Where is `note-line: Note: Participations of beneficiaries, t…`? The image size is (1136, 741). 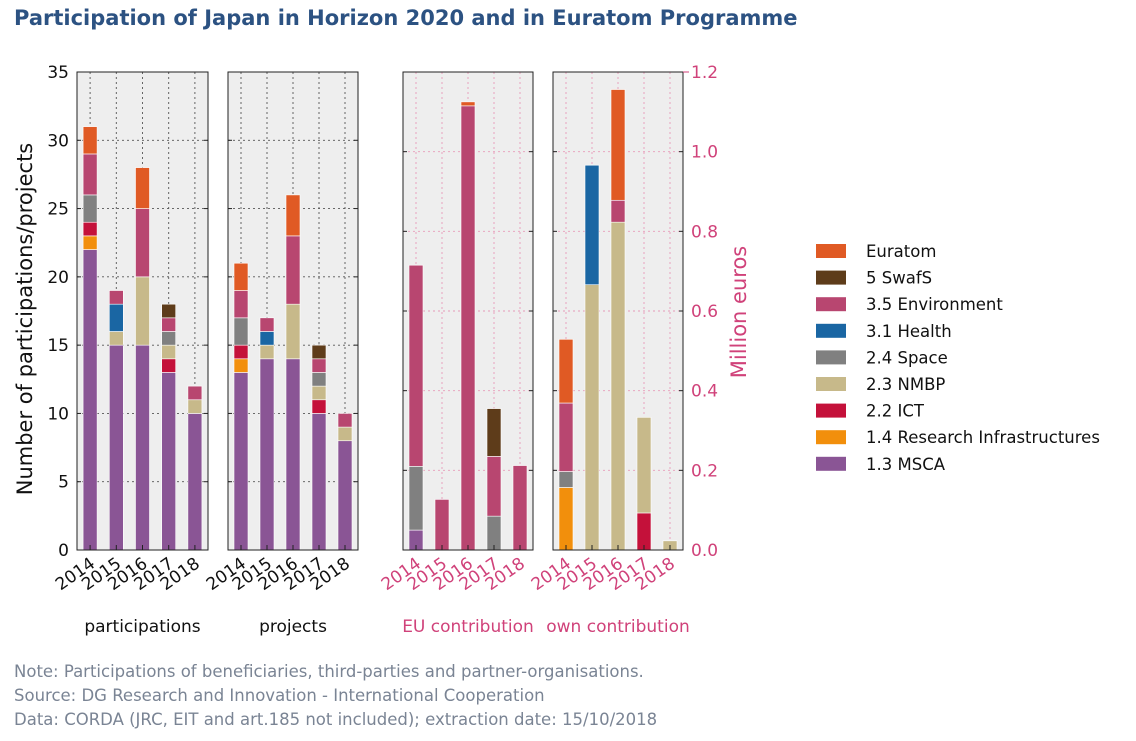
note-line: Note: Participations of beneficiaries, t… is located at coordinates (329, 671).